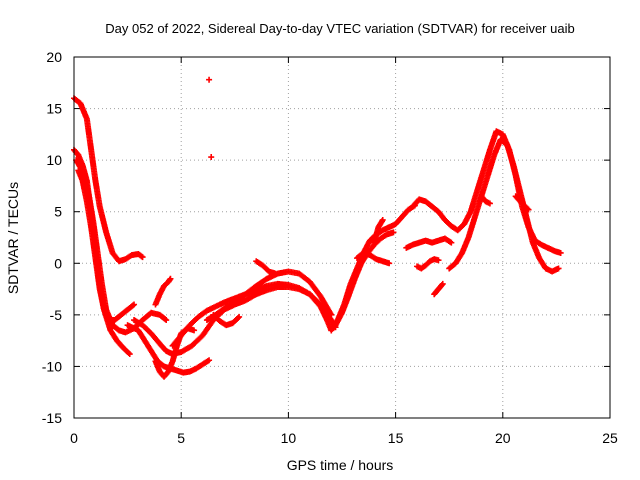  Describe the element at coordinates (58, 263) in the screenshot. I see `y-tick-label: 0` at that location.